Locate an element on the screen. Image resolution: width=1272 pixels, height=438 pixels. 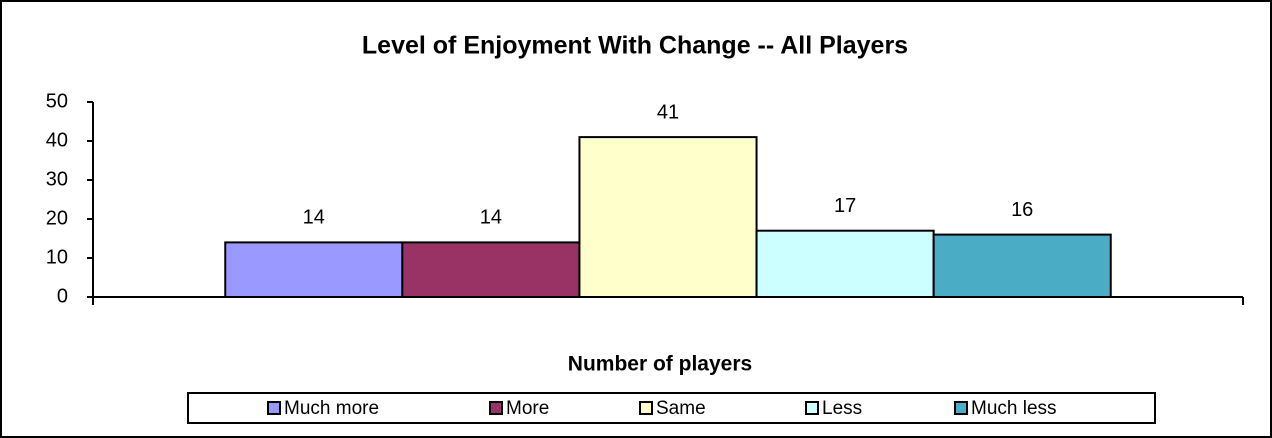
legend-box is located at coordinates (671, 408).